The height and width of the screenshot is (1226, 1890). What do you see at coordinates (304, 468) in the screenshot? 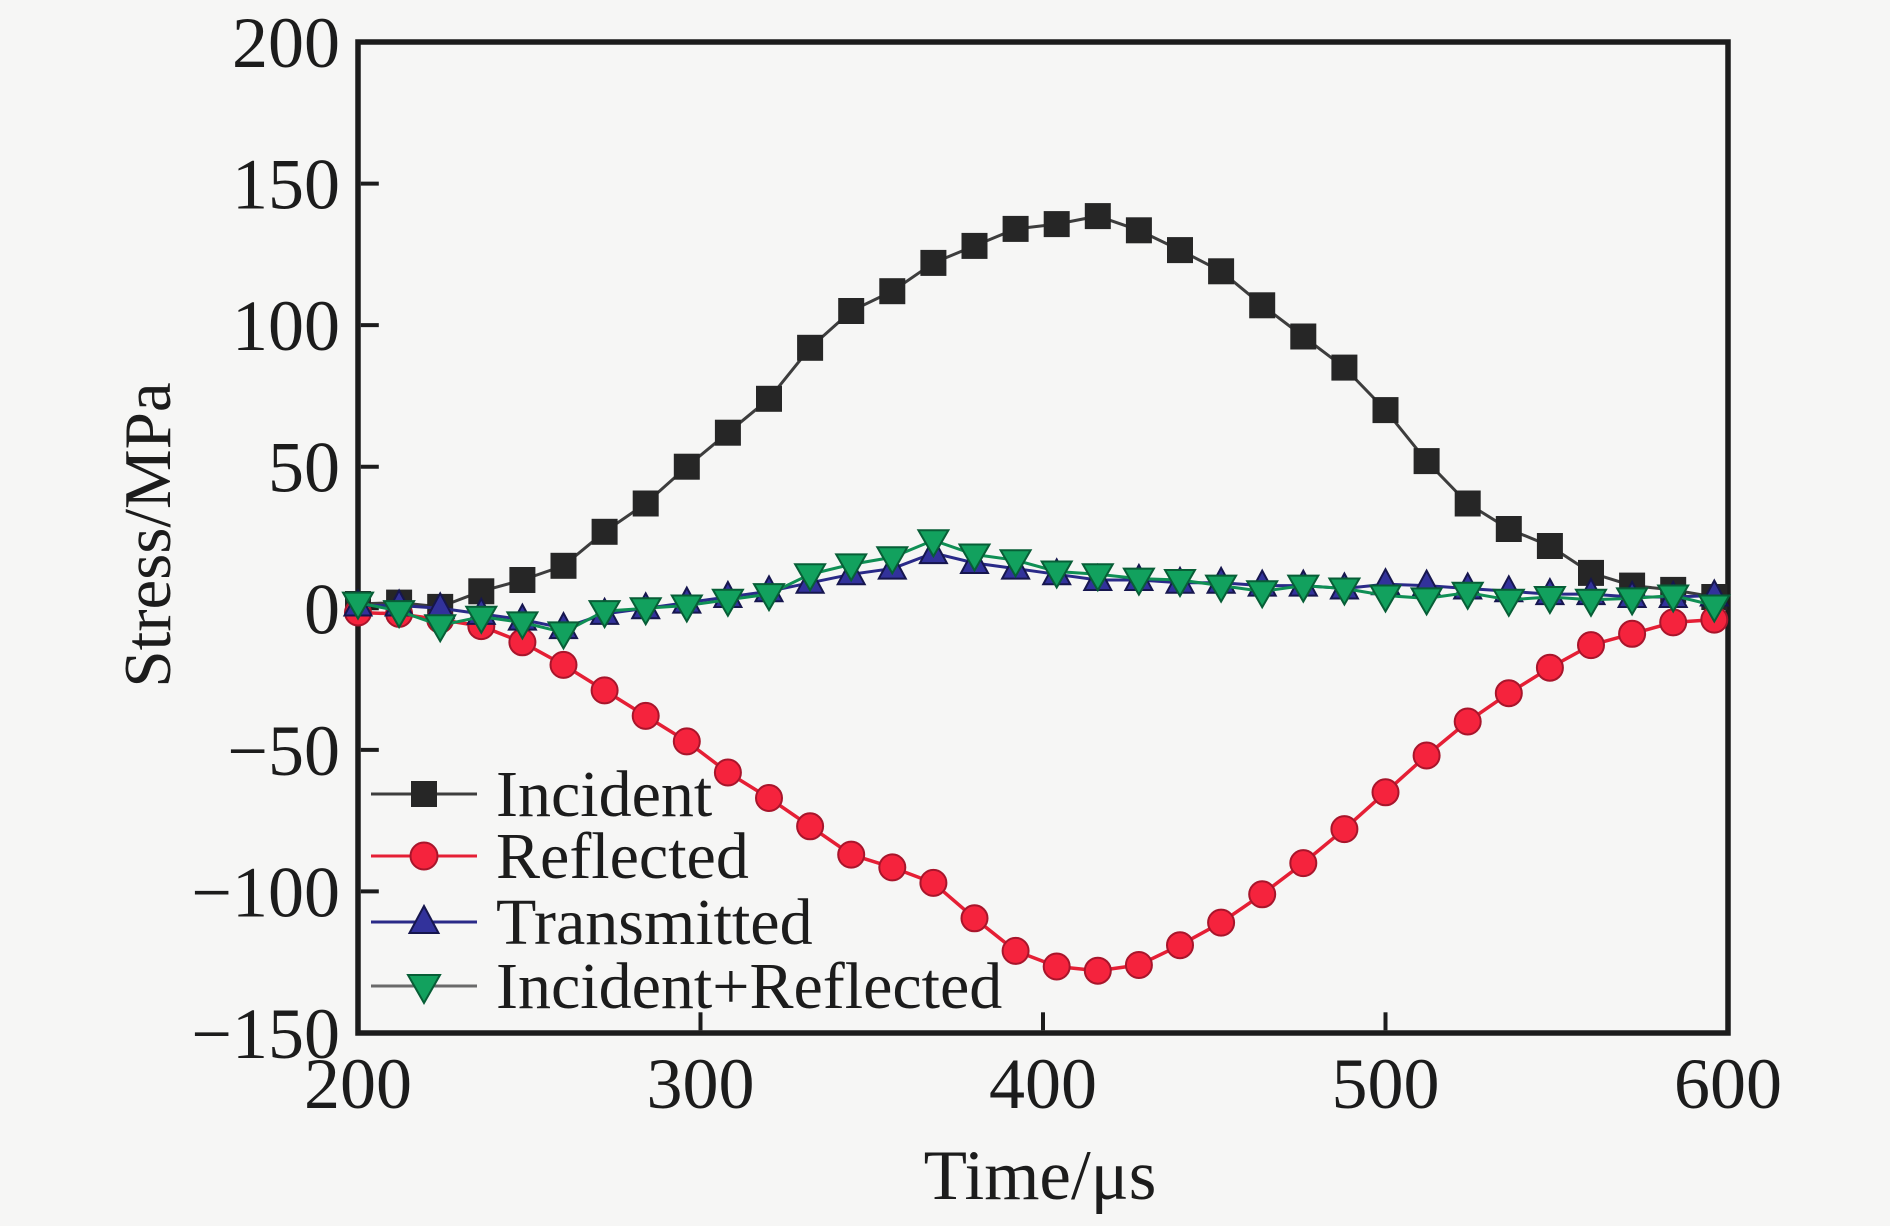
I see `svg-text: 50` at bounding box center [304, 468].